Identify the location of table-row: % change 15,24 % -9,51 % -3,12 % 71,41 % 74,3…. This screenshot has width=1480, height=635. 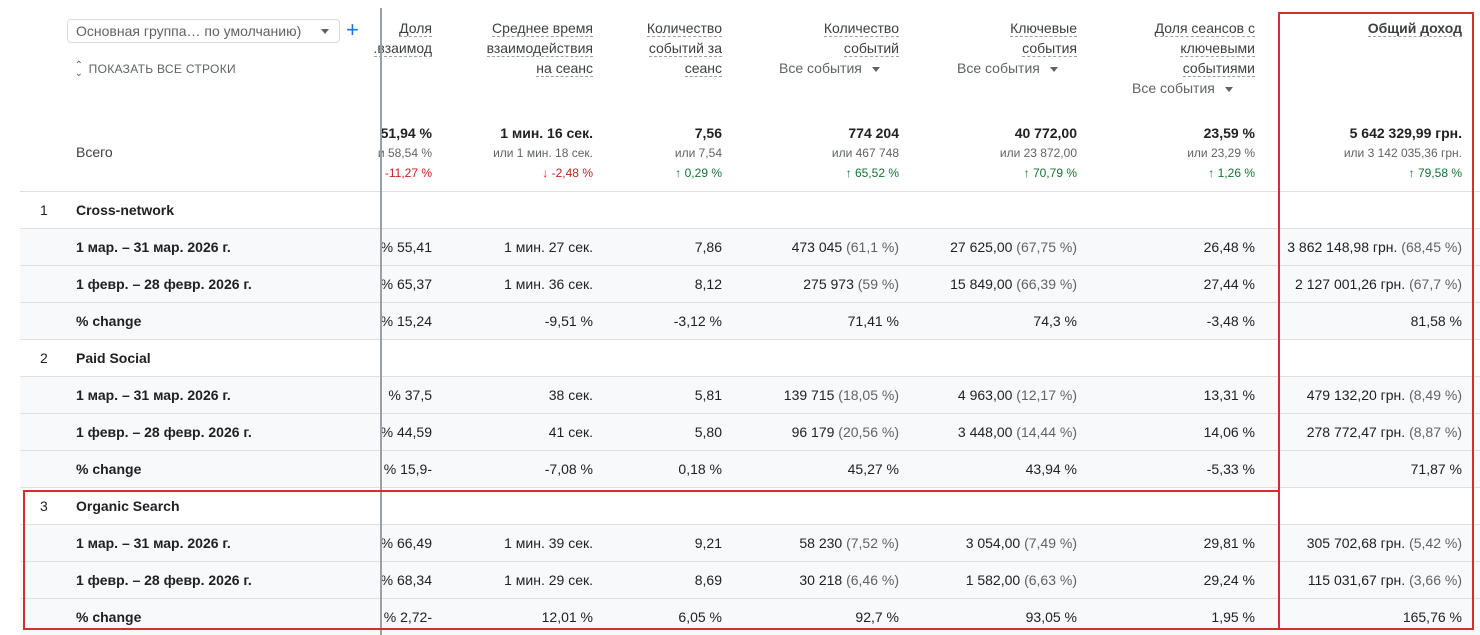
(750, 320).